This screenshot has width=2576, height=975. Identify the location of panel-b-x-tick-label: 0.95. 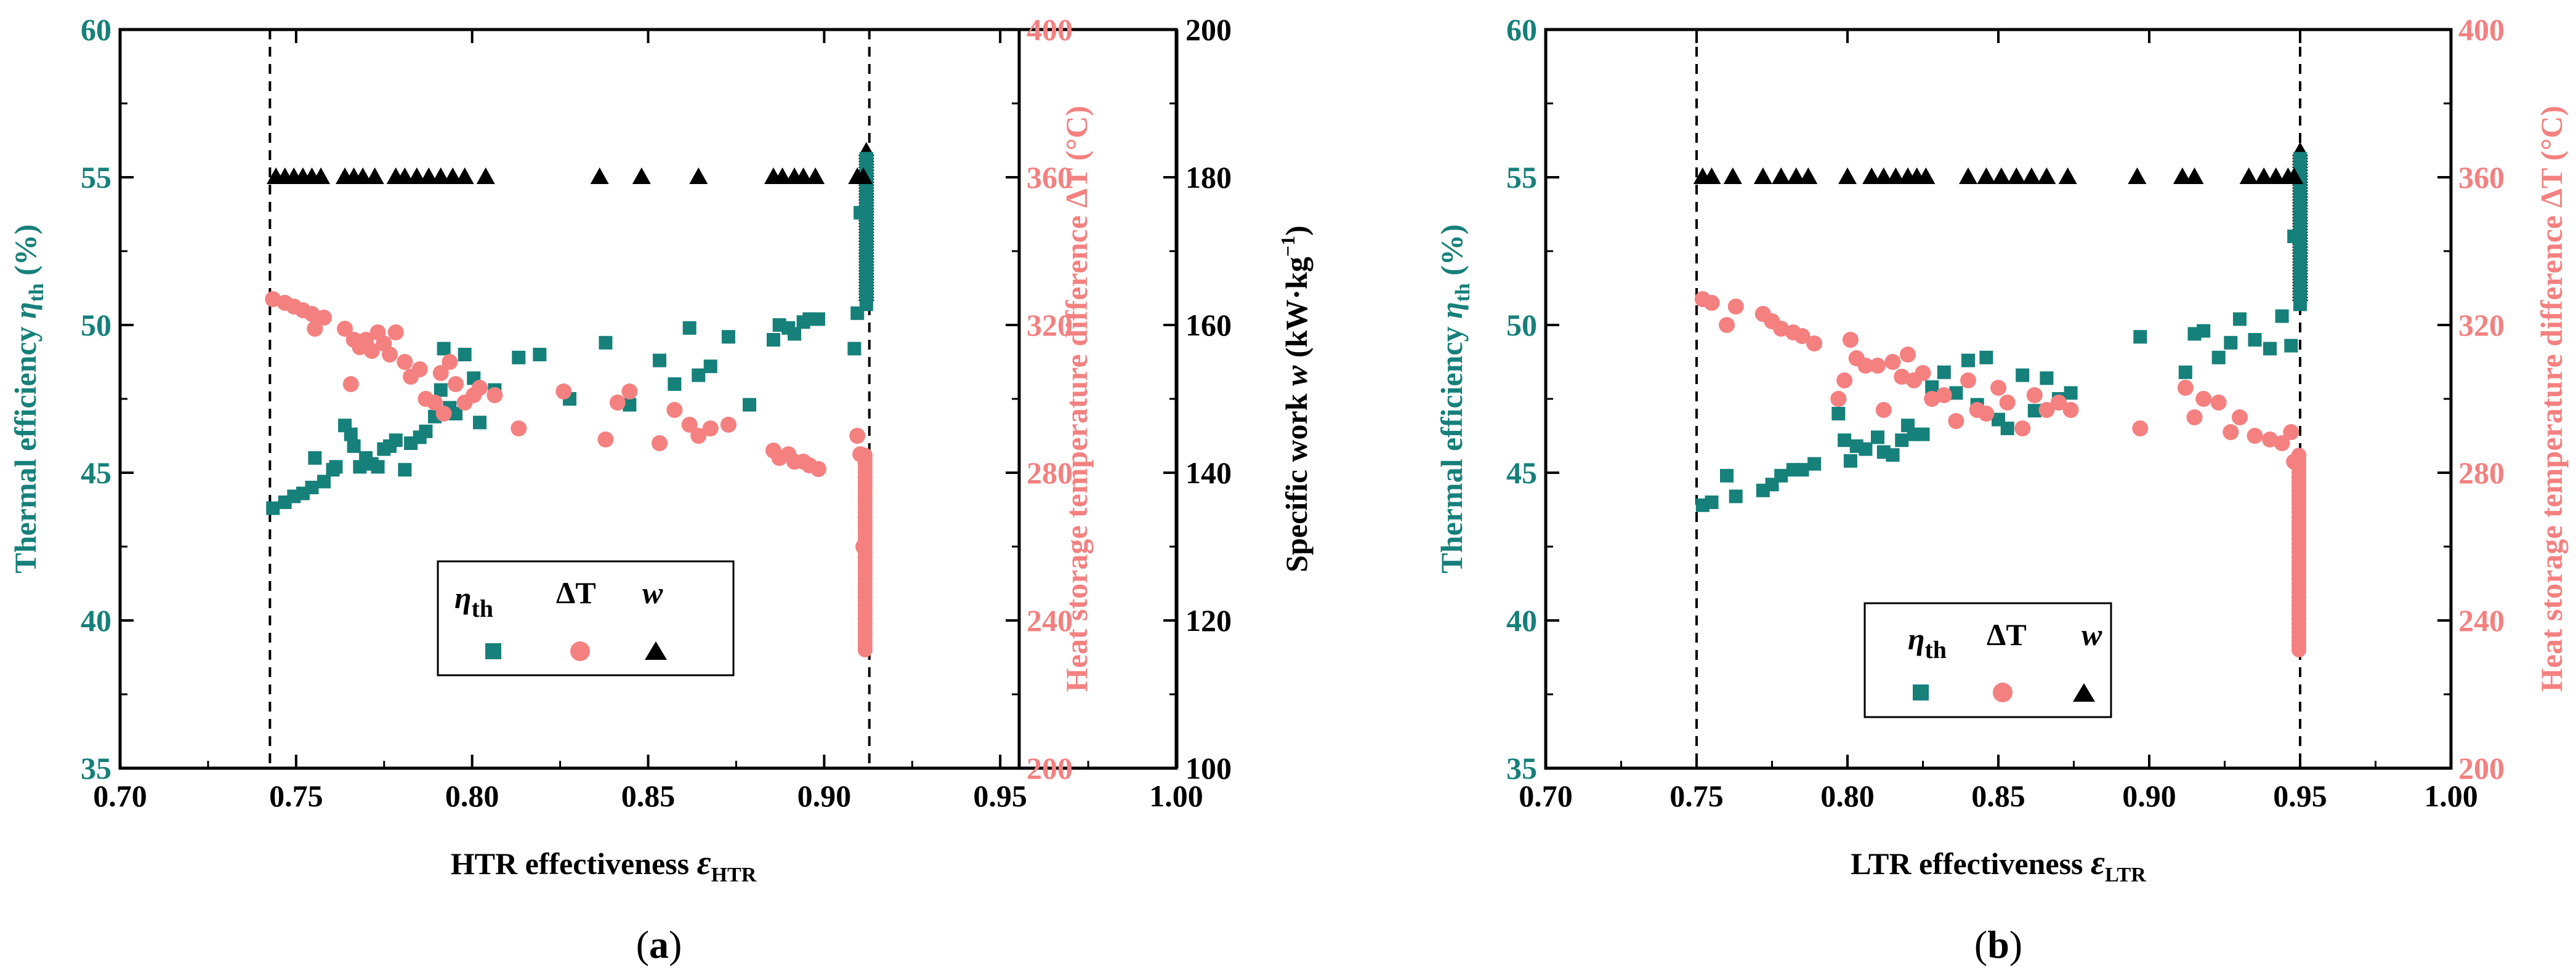
(2300, 796).